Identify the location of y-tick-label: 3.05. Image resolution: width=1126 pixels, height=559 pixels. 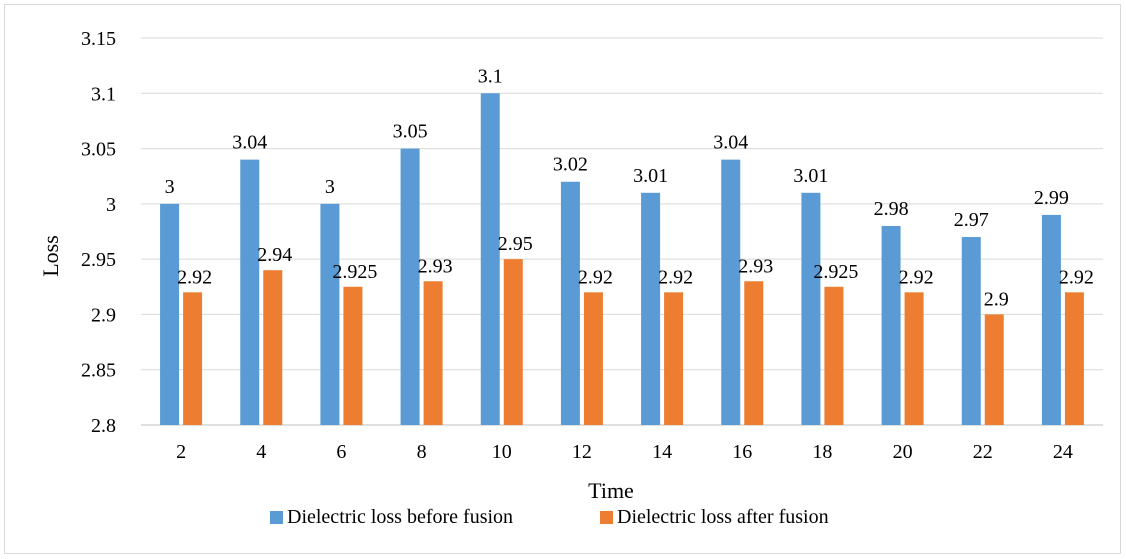
(98, 150).